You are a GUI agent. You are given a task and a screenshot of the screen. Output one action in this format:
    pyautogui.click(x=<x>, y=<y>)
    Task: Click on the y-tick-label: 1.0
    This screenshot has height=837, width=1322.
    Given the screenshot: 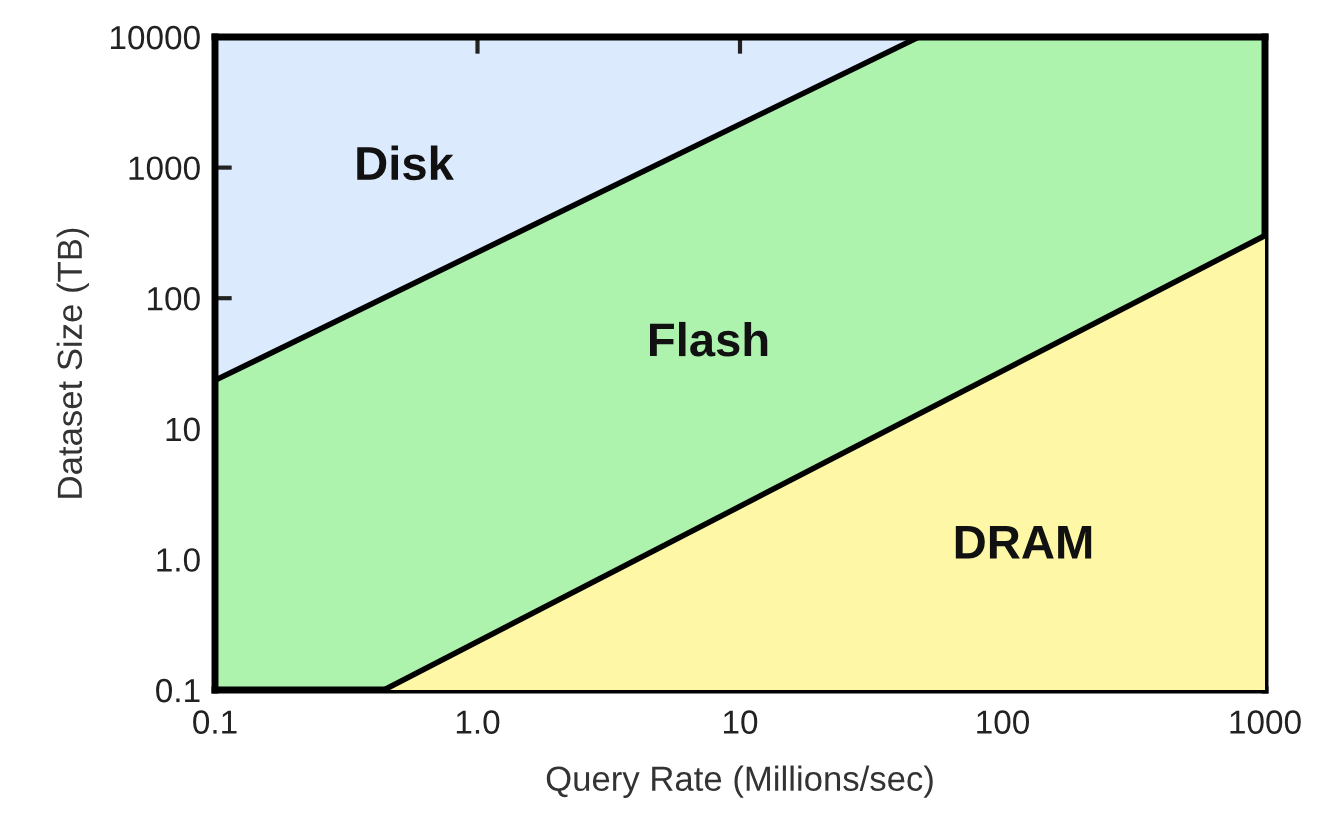 What is the action you would take?
    pyautogui.click(x=178, y=560)
    